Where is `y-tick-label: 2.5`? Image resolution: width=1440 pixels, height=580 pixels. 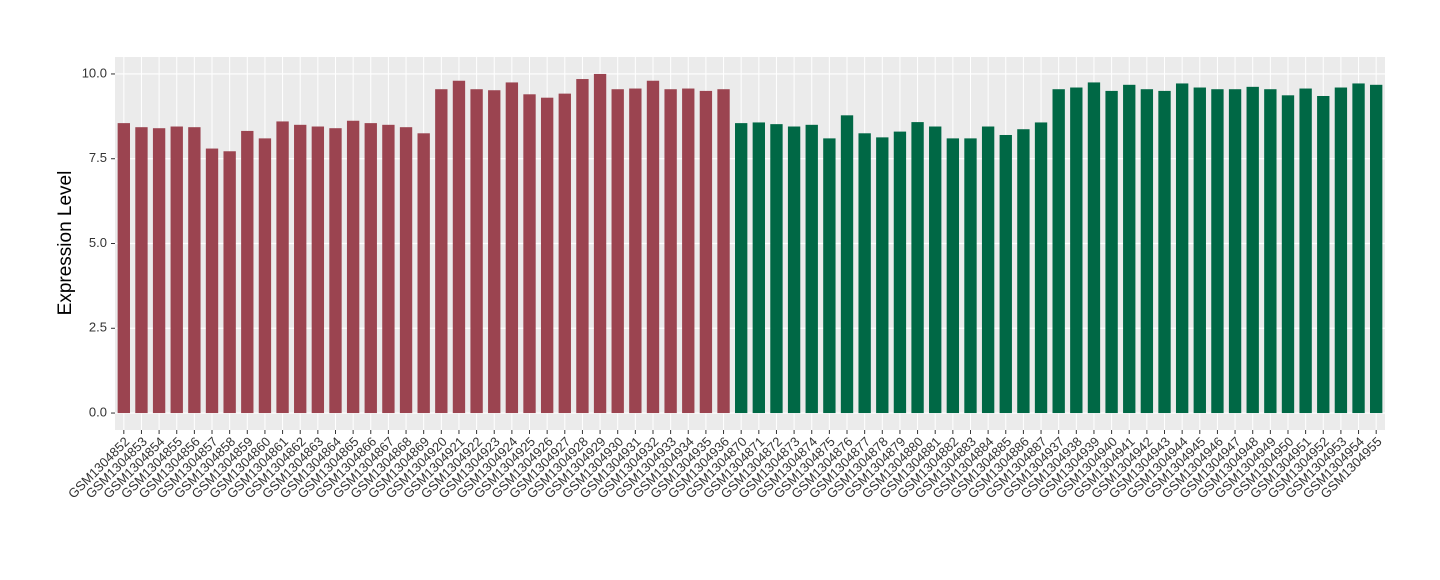
y-tick-label: 2.5 is located at coordinates (98, 327).